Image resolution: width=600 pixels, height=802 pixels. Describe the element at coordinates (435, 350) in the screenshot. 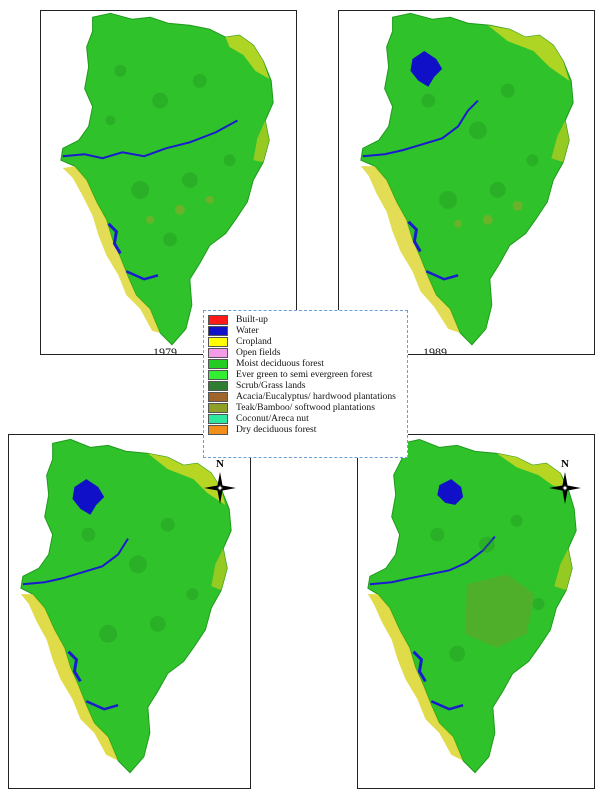

I see `year-label-1989: 1989` at that location.